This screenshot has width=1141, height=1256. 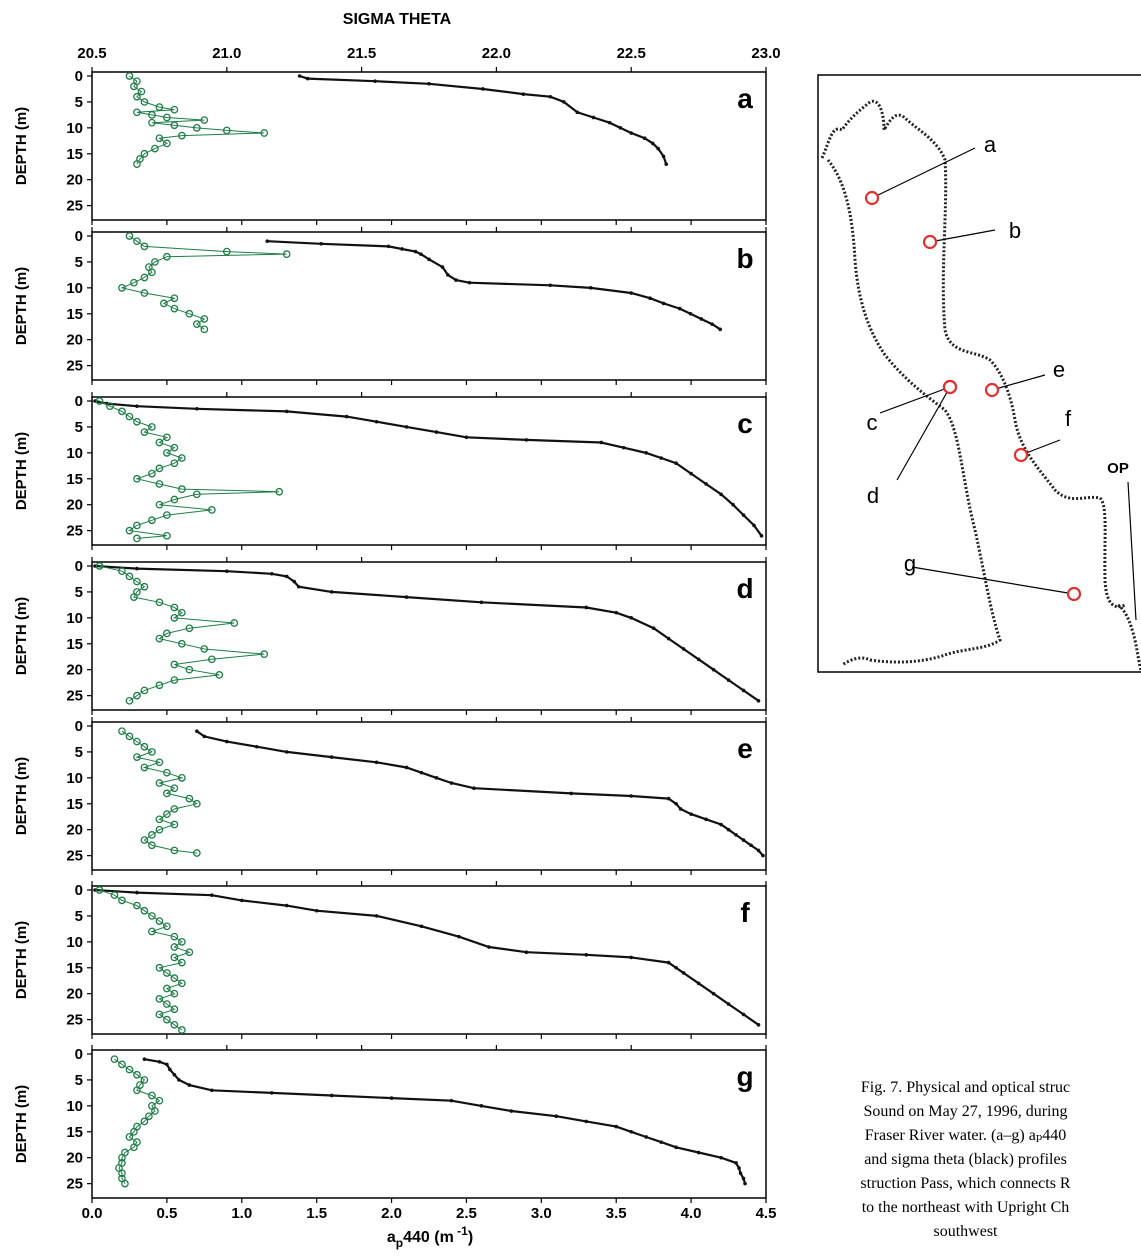 What do you see at coordinates (910, 563) in the screenshot?
I see `station-label-g: g` at bounding box center [910, 563].